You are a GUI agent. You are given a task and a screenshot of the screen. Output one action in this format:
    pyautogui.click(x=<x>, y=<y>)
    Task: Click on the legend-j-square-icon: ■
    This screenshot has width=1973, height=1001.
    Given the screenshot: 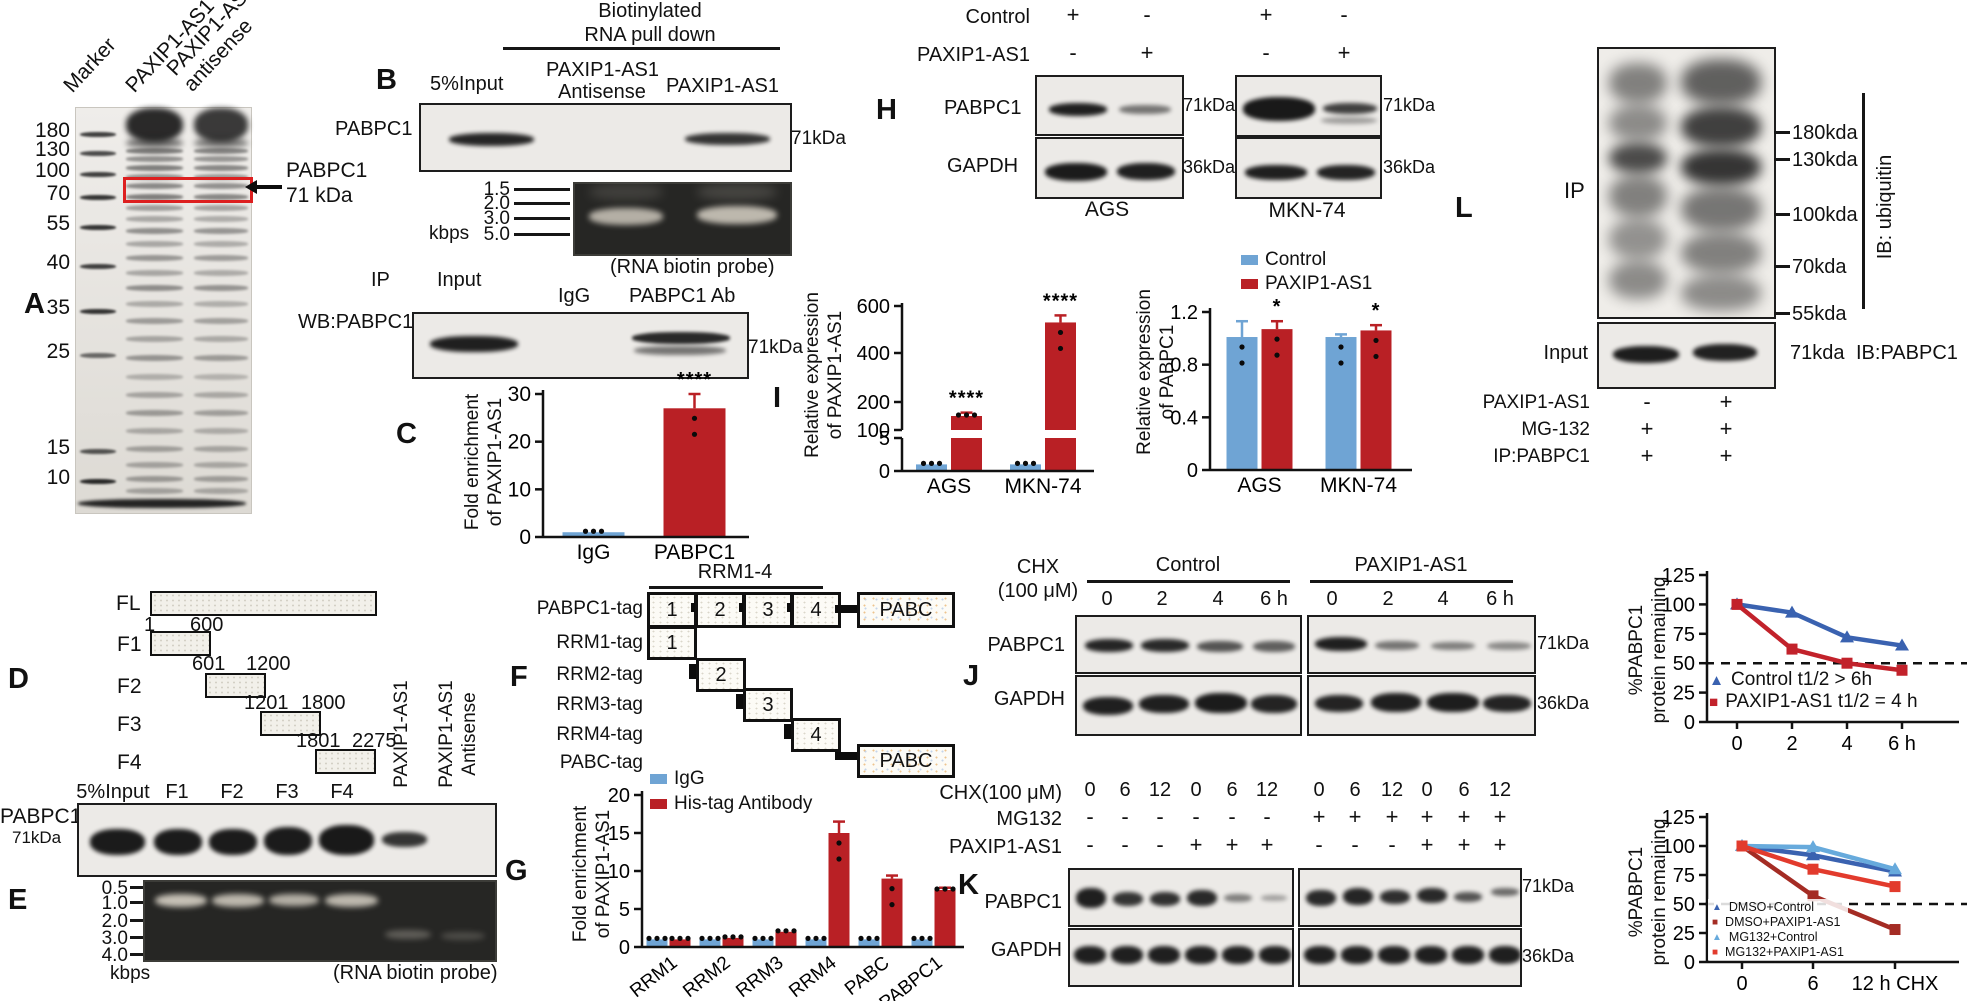 What is the action you would take?
    pyautogui.click(x=1714, y=702)
    